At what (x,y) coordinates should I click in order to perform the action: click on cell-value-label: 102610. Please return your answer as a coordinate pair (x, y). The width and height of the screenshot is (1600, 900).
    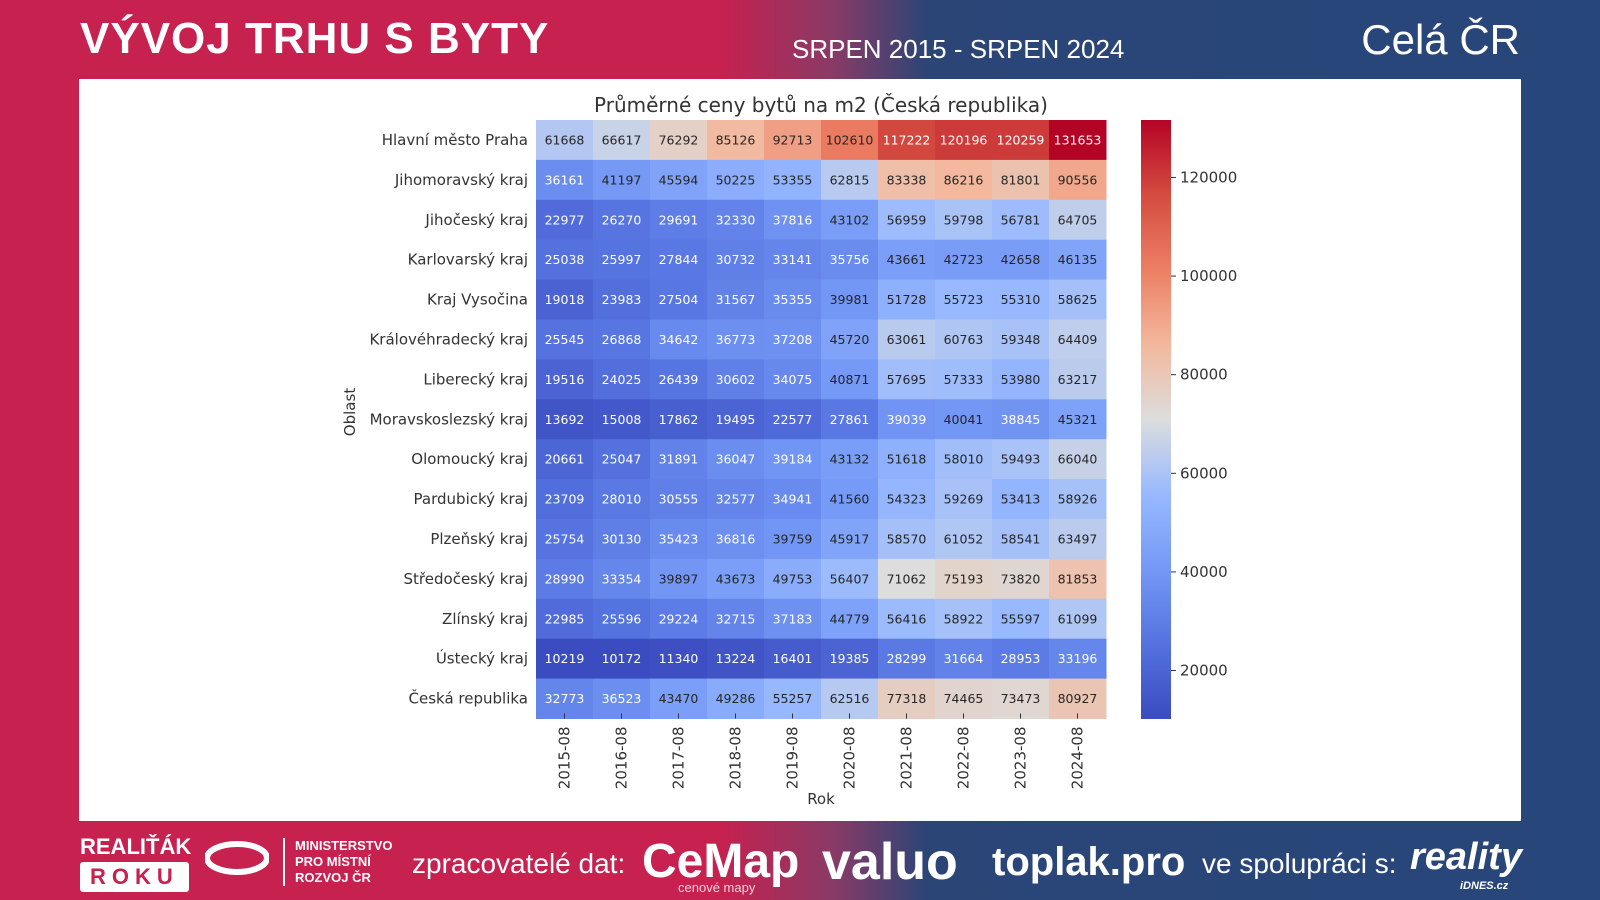
    Looking at the image, I should click on (850, 139).